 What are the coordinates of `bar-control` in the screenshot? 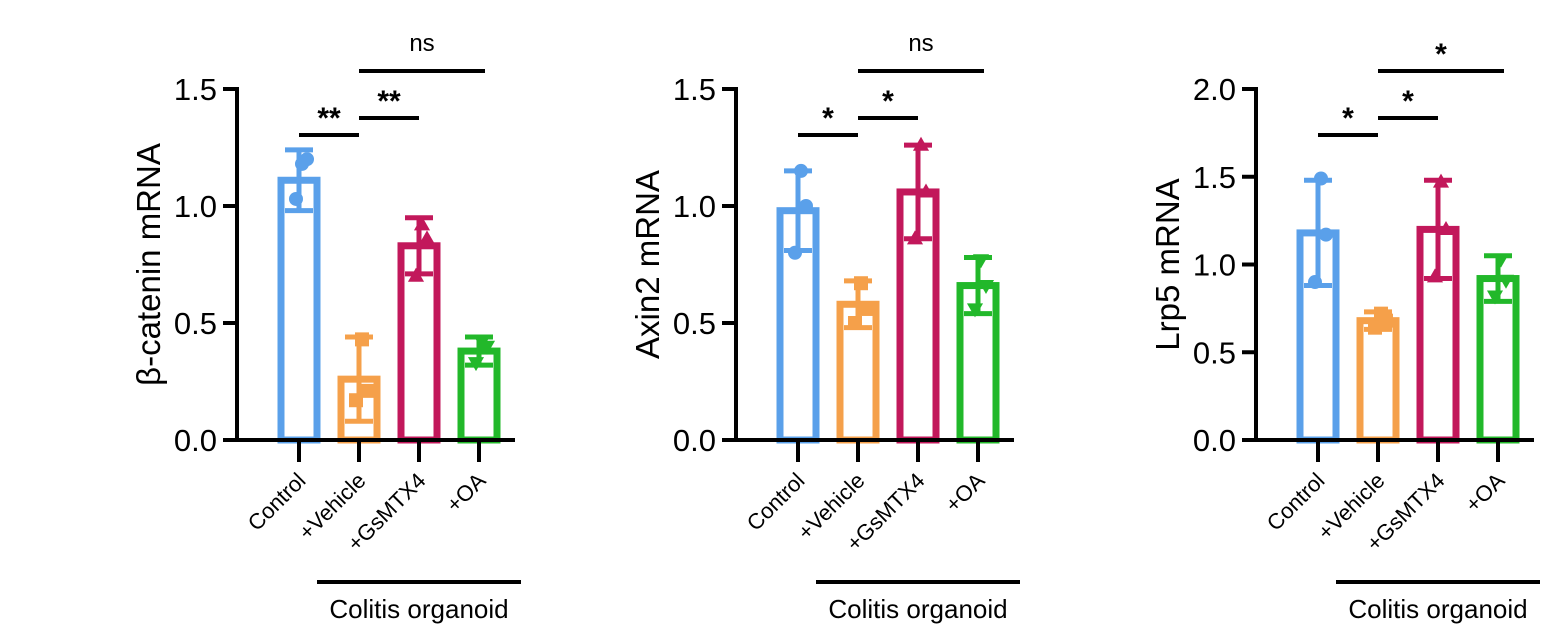 It's located at (299, 310).